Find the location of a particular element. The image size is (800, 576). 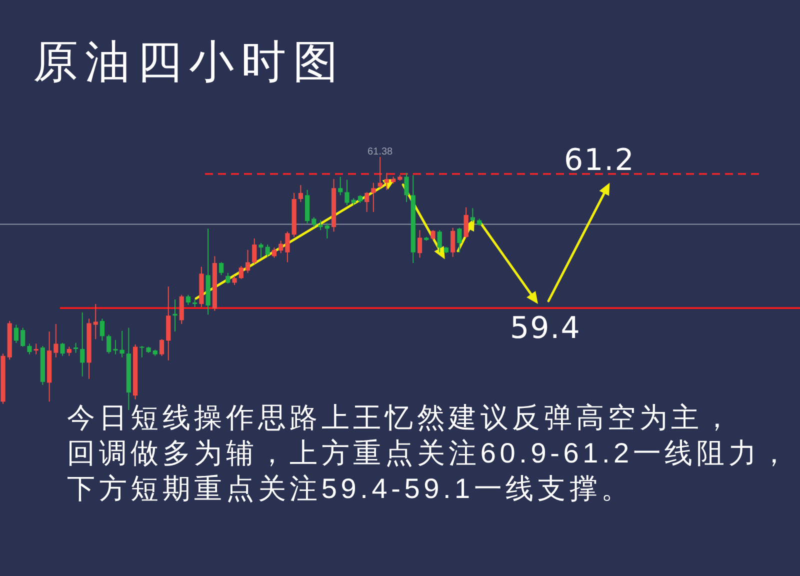

annotation: 61.2 is located at coordinates (599, 160).